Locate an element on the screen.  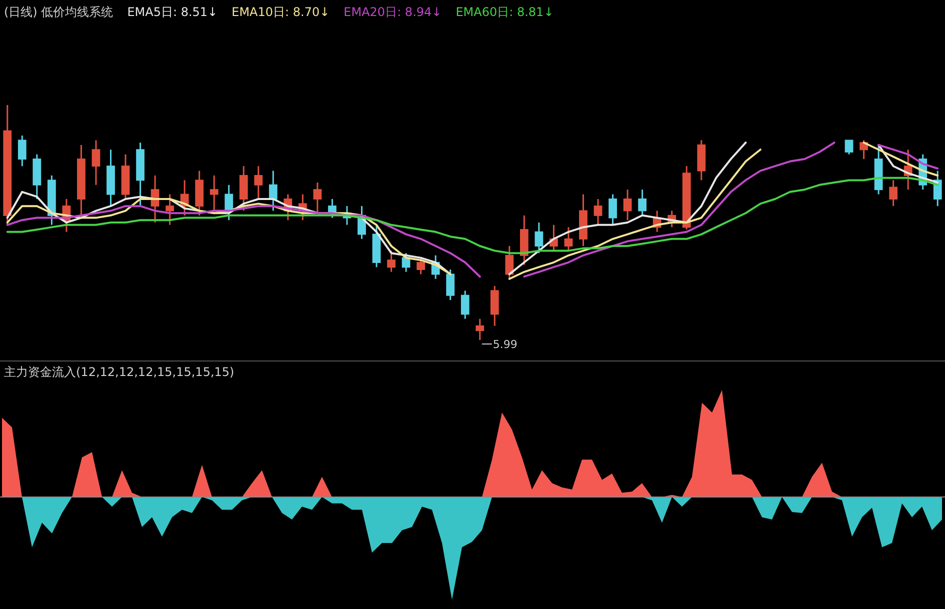
chart-title: (日线) 低价均线系统 is located at coordinates (59, 12).